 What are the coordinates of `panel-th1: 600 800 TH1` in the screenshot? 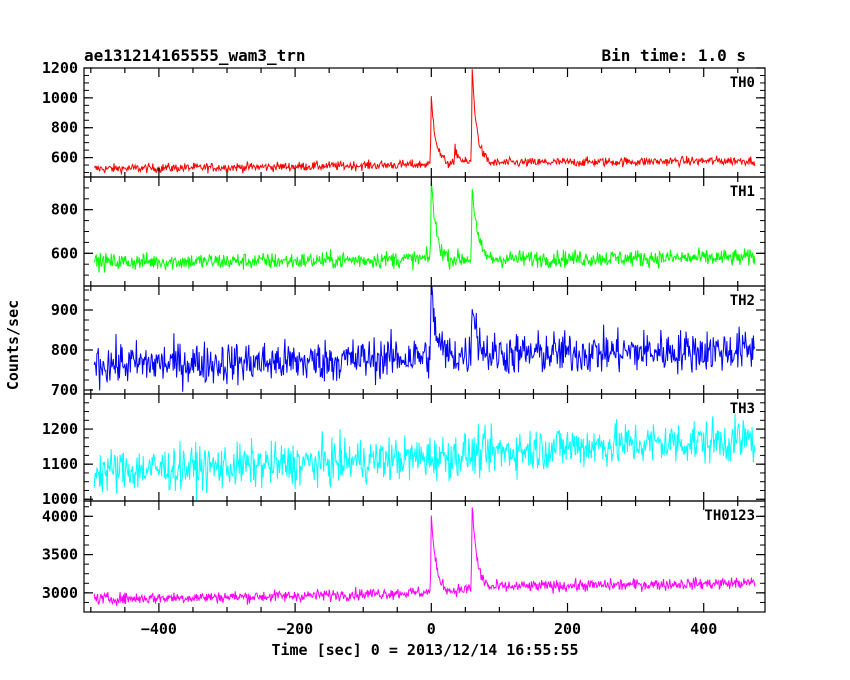 It's located at (408, 231).